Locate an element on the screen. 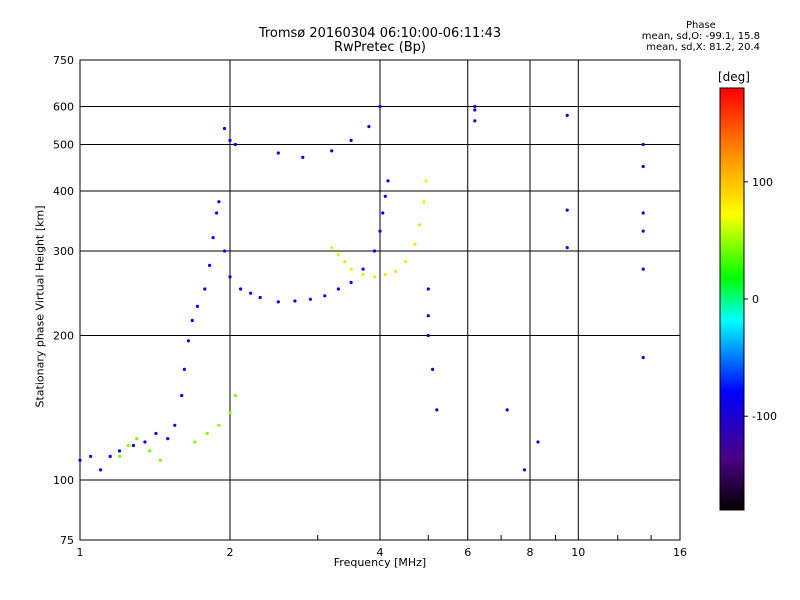 The image size is (800, 600). y-tick-label: 200 is located at coordinates (63, 336).